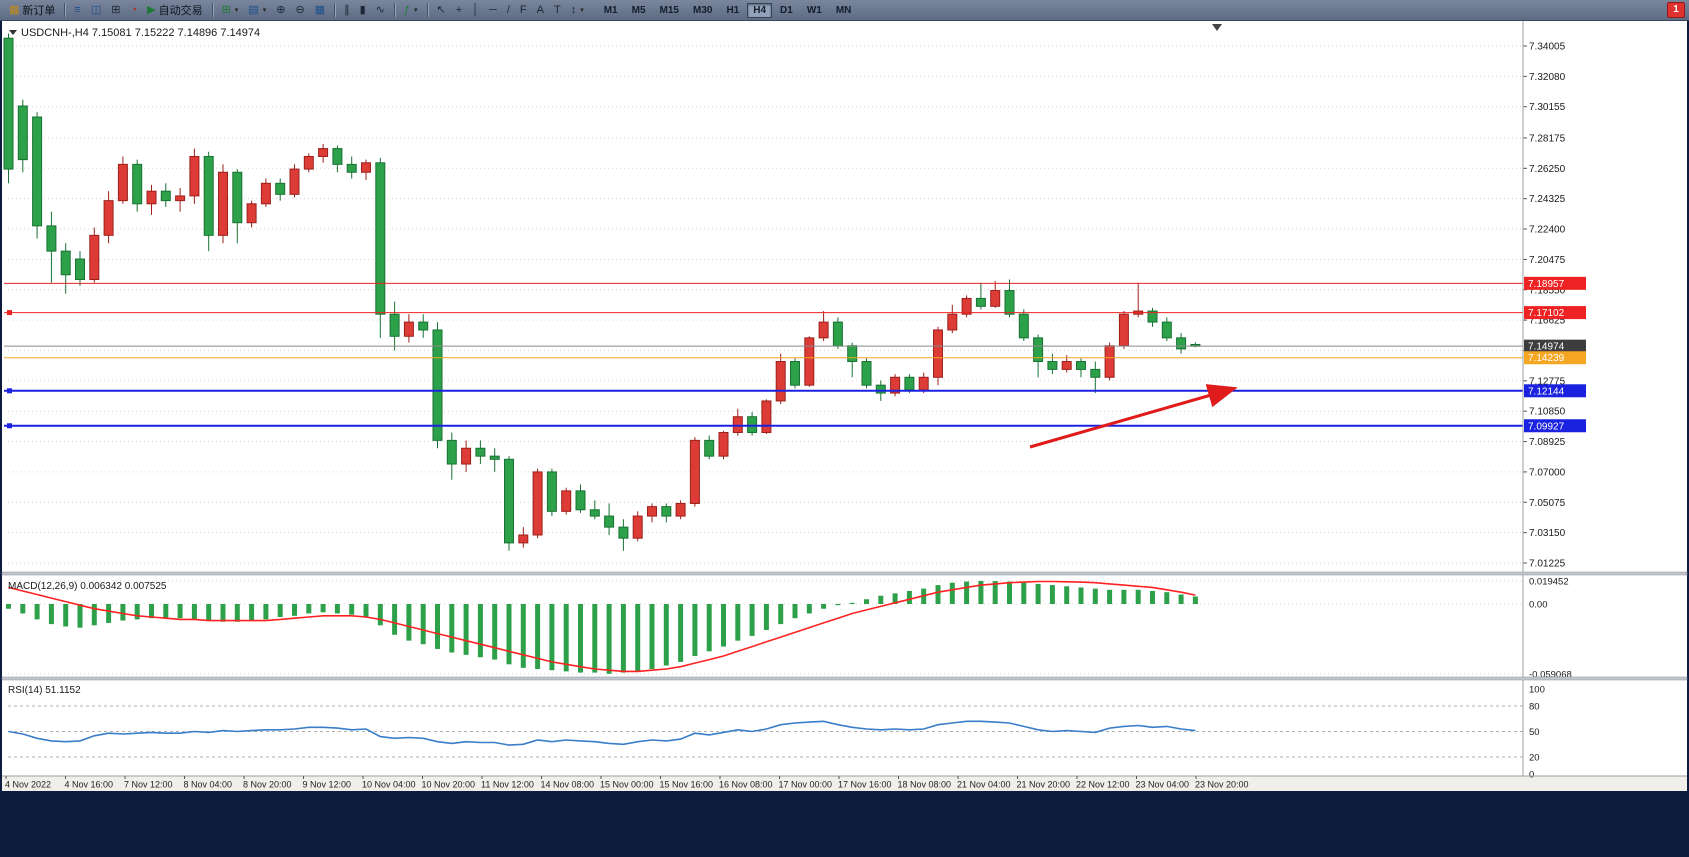 The height and width of the screenshot is (857, 1689). Describe the element at coordinates (639, 10) in the screenshot. I see `timeframe-M5: M5` at that location.